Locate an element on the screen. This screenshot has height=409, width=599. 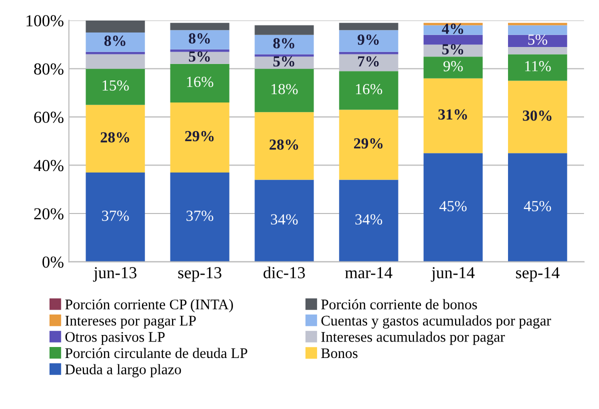
data-label: 4% is located at coordinates (453, 29).